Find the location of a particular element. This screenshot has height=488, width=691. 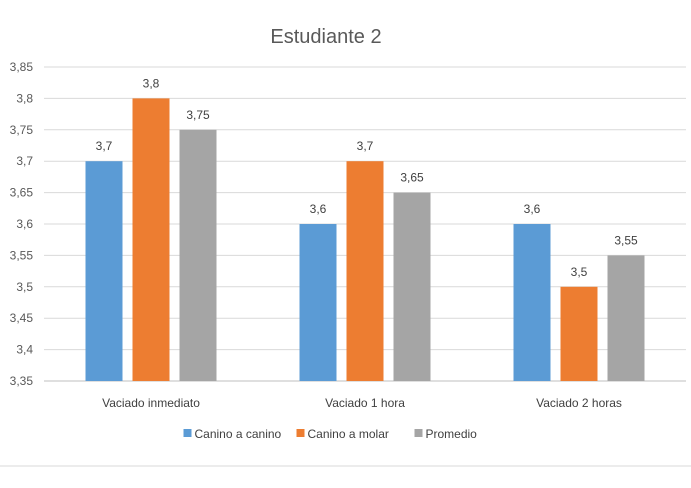

y-axis-ticks: 3,35 3,4 3,45 3,5 3,55 3,6 3,65 3,7 3,75 3,8 3,85 is located at coordinates (22, 224).